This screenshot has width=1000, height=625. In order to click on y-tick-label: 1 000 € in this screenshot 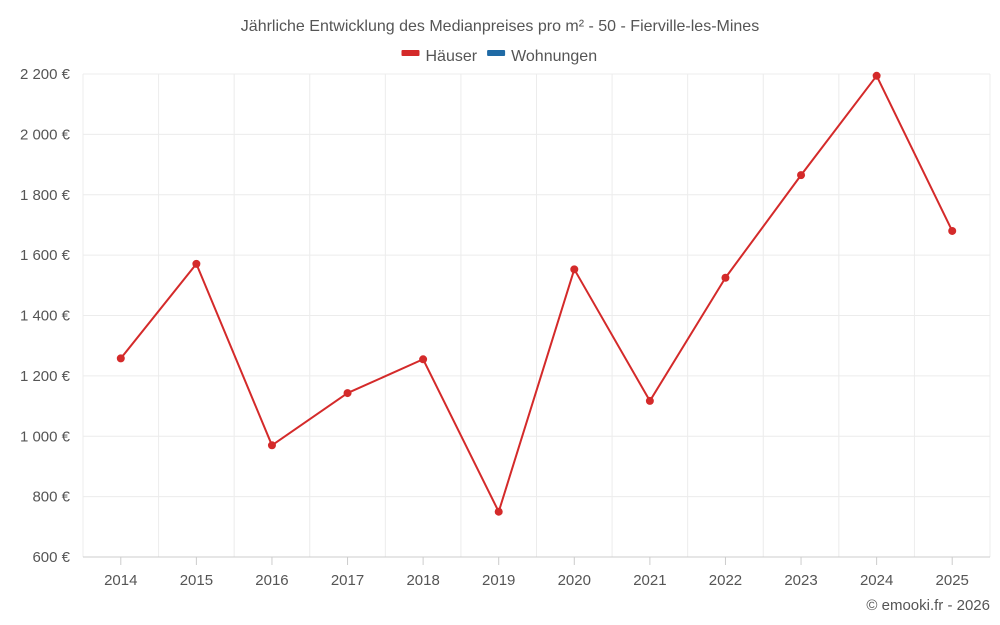, I will do `click(45, 436)`.